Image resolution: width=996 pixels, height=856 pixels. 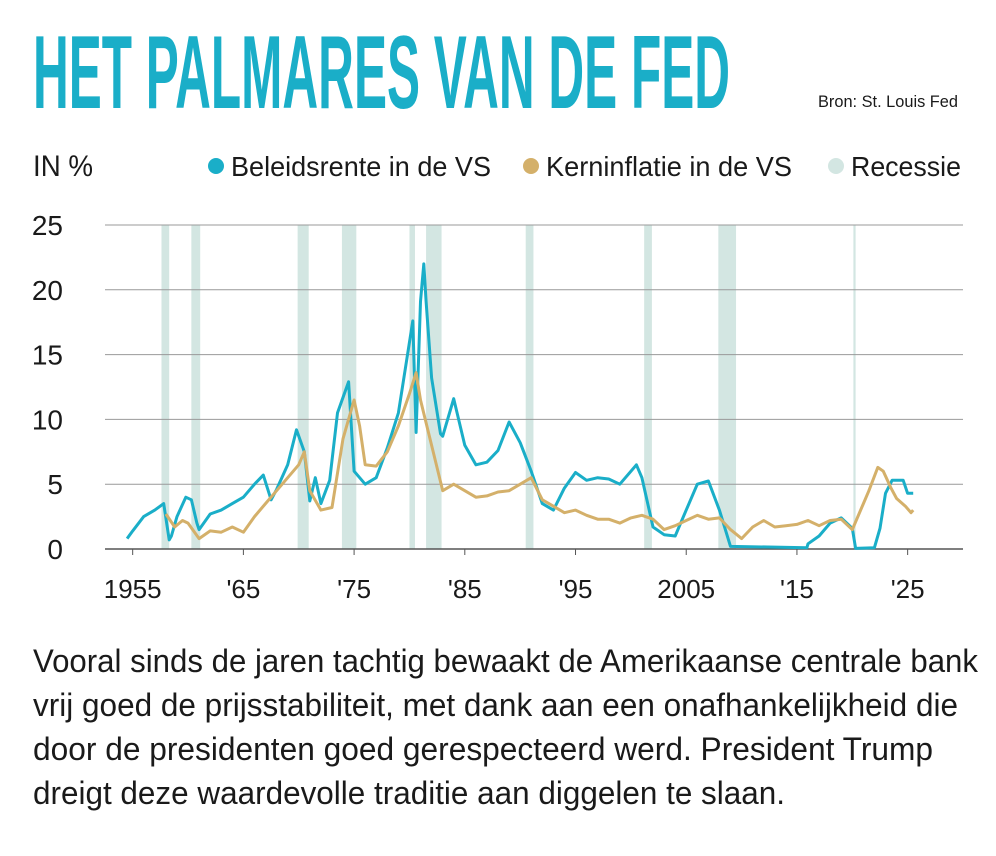 I want to click on chart-title: HET PALMARES VAN DE FED, so click(x=381, y=73).